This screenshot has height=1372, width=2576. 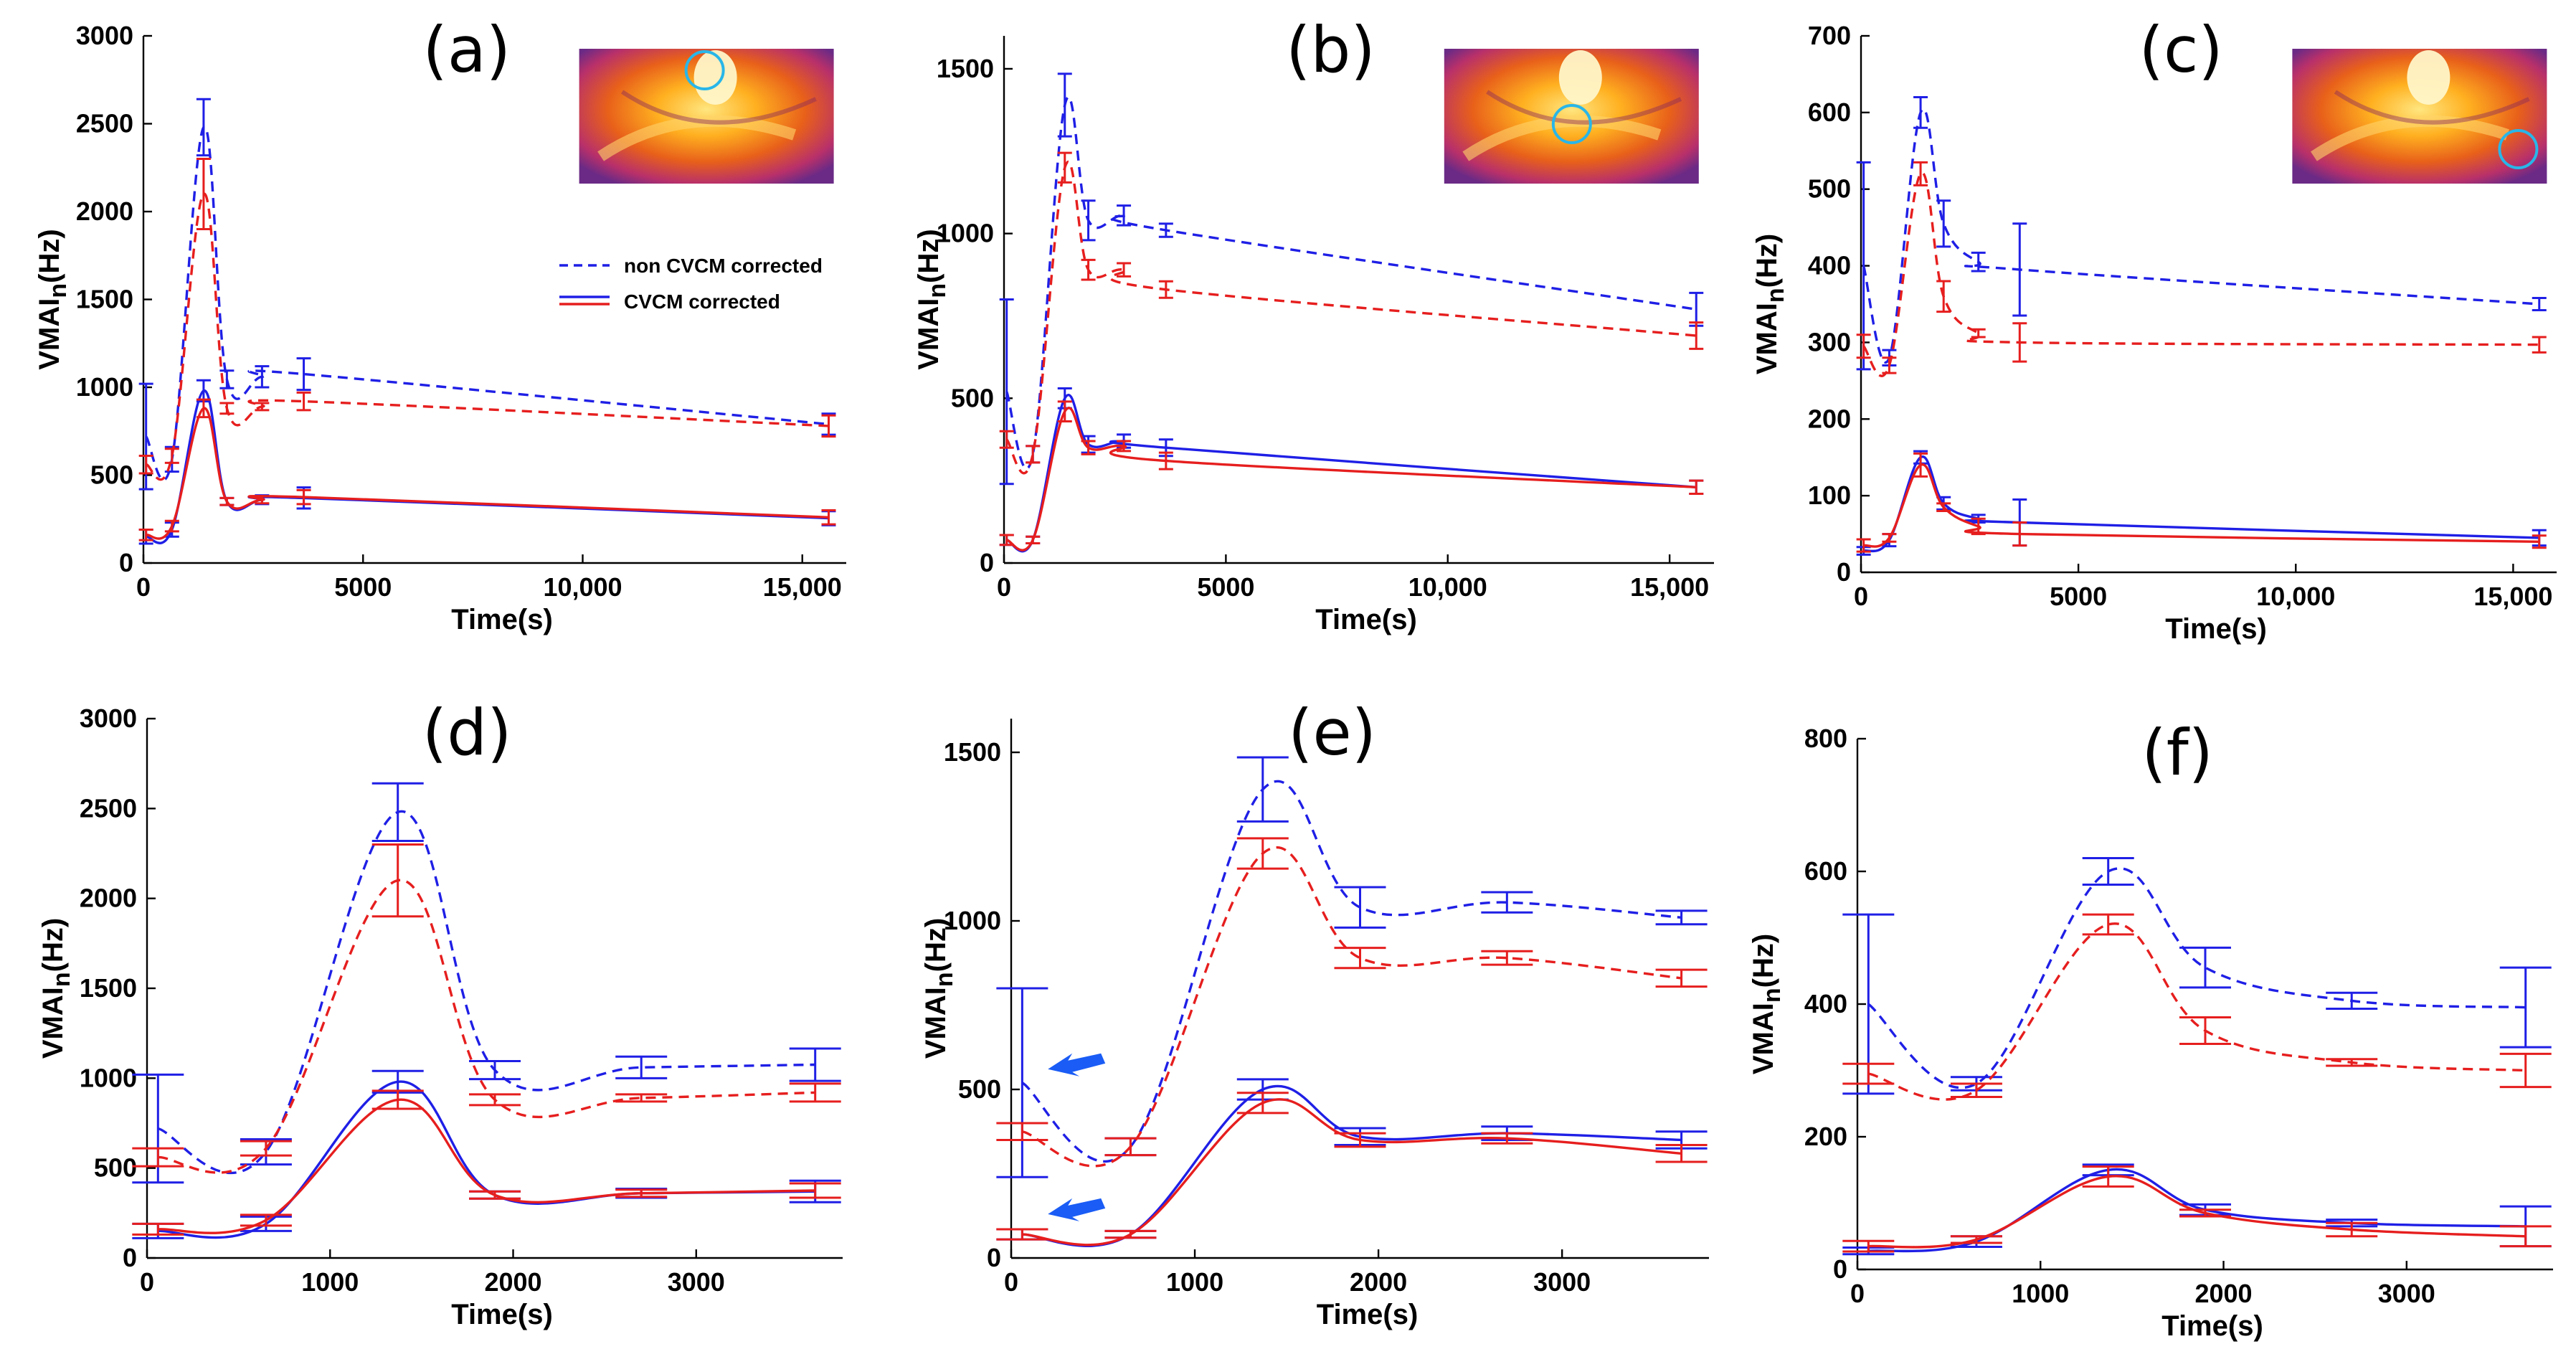 What do you see at coordinates (1571, 124) in the screenshot?
I see `roi-marker` at bounding box center [1571, 124].